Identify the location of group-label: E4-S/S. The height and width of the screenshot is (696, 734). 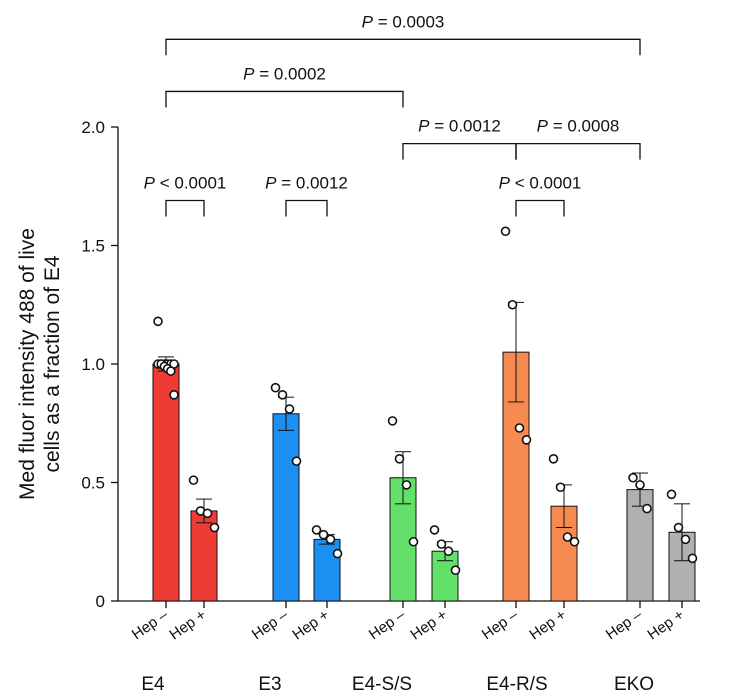
(382, 684).